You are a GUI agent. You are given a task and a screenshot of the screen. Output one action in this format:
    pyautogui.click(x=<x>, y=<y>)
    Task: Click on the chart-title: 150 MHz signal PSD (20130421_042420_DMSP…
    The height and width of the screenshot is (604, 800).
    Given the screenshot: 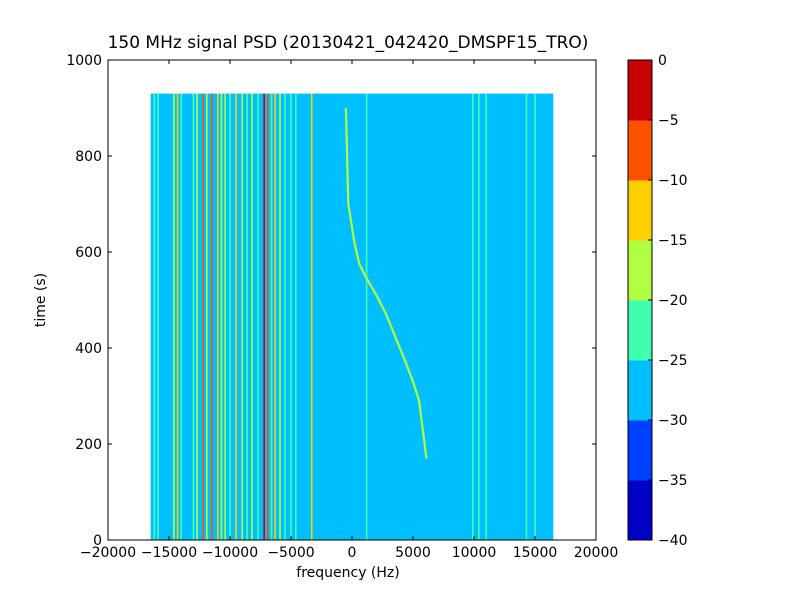 What is the action you would take?
    pyautogui.click(x=348, y=43)
    